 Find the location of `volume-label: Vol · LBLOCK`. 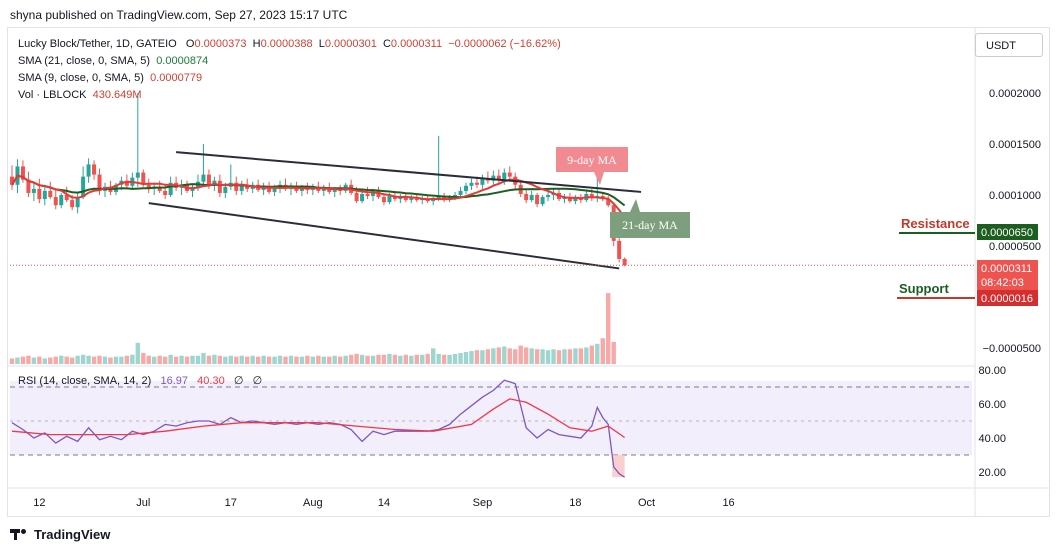

volume-label: Vol · LBLOCK is located at coordinates (52, 95).